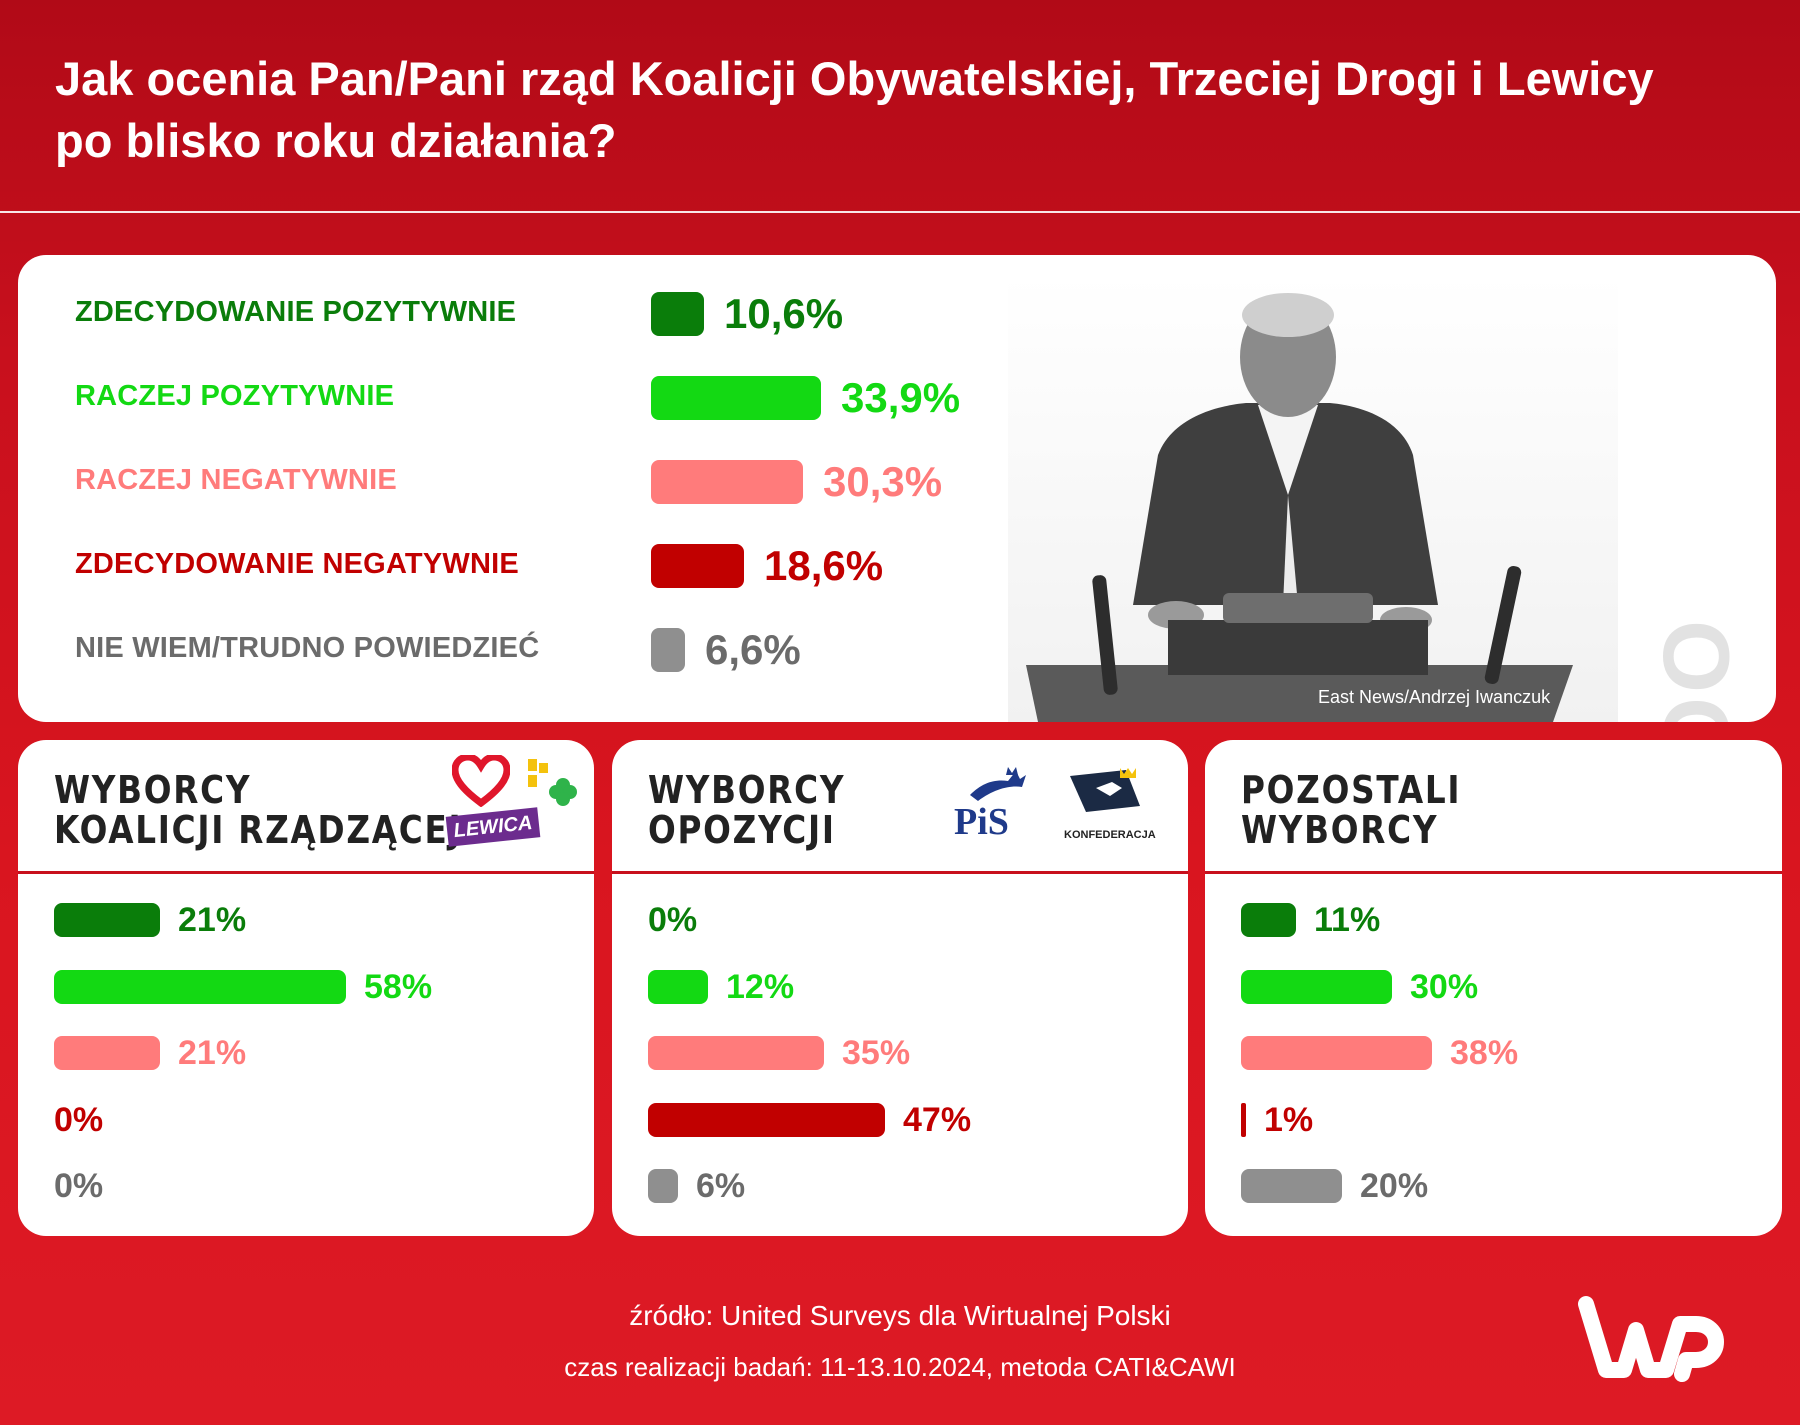 This screenshot has width=1800, height=1425. I want to click on title-line: KOALICJI RZĄDZĄCEJ, so click(258, 830).